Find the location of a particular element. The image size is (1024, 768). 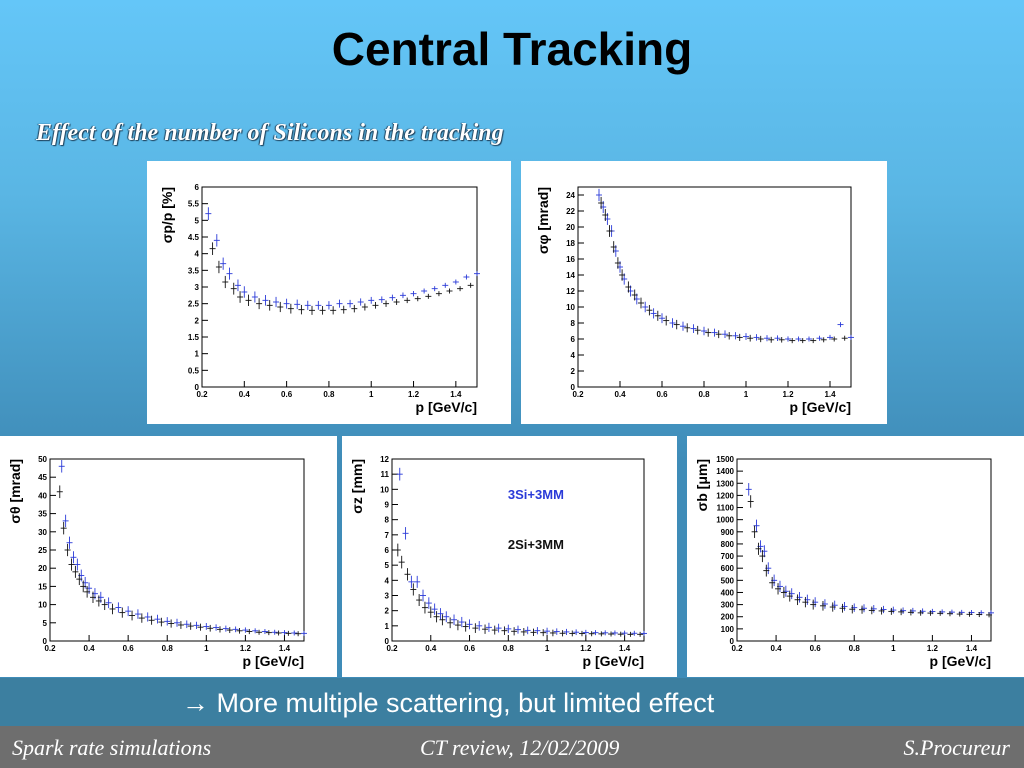

x-tick-label: 0.4 is located at coordinates (245, 394).